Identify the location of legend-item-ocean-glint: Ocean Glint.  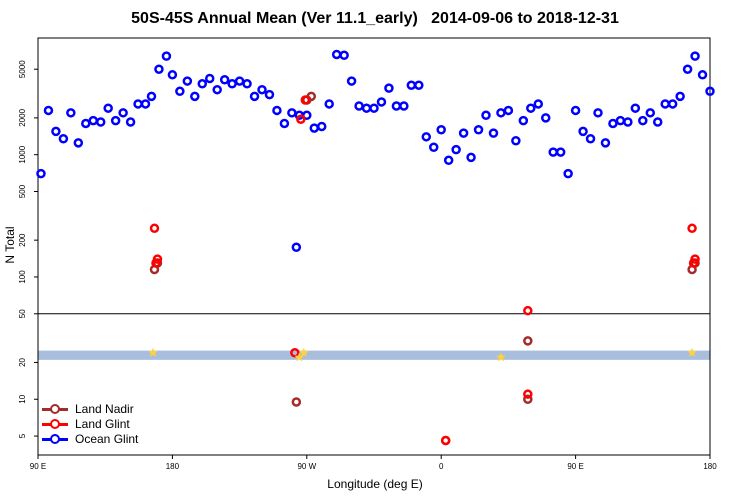
(90, 438).